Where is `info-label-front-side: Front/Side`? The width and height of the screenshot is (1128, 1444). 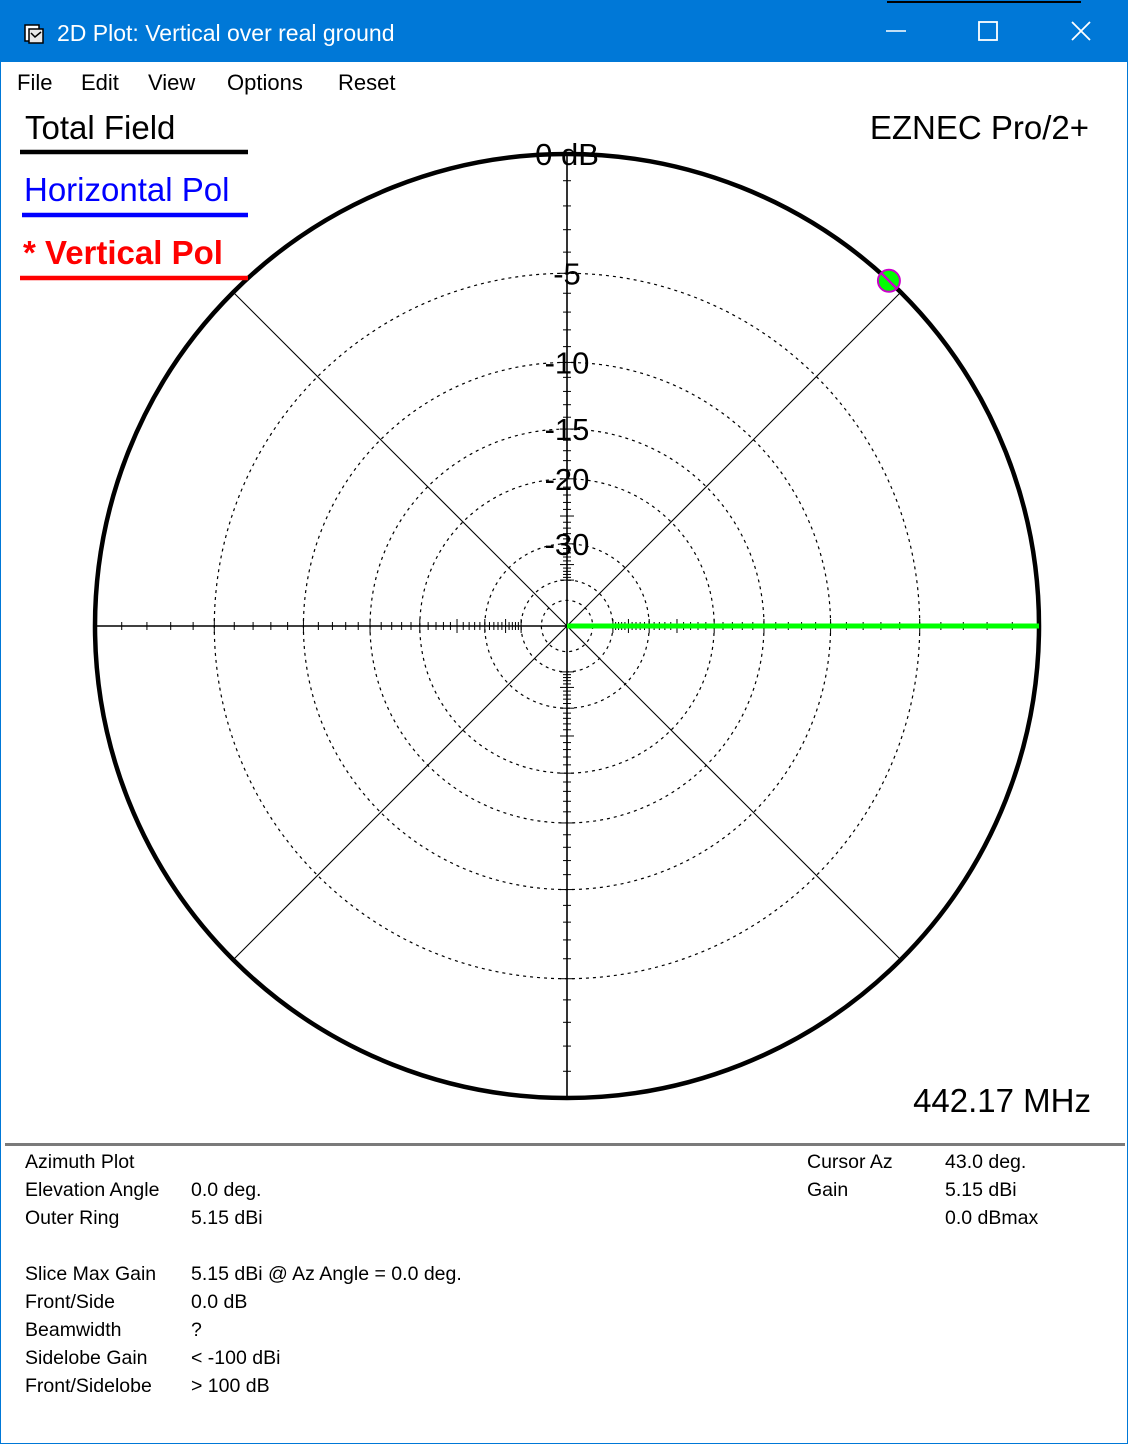 info-label-front-side: Front/Side is located at coordinates (70, 1302).